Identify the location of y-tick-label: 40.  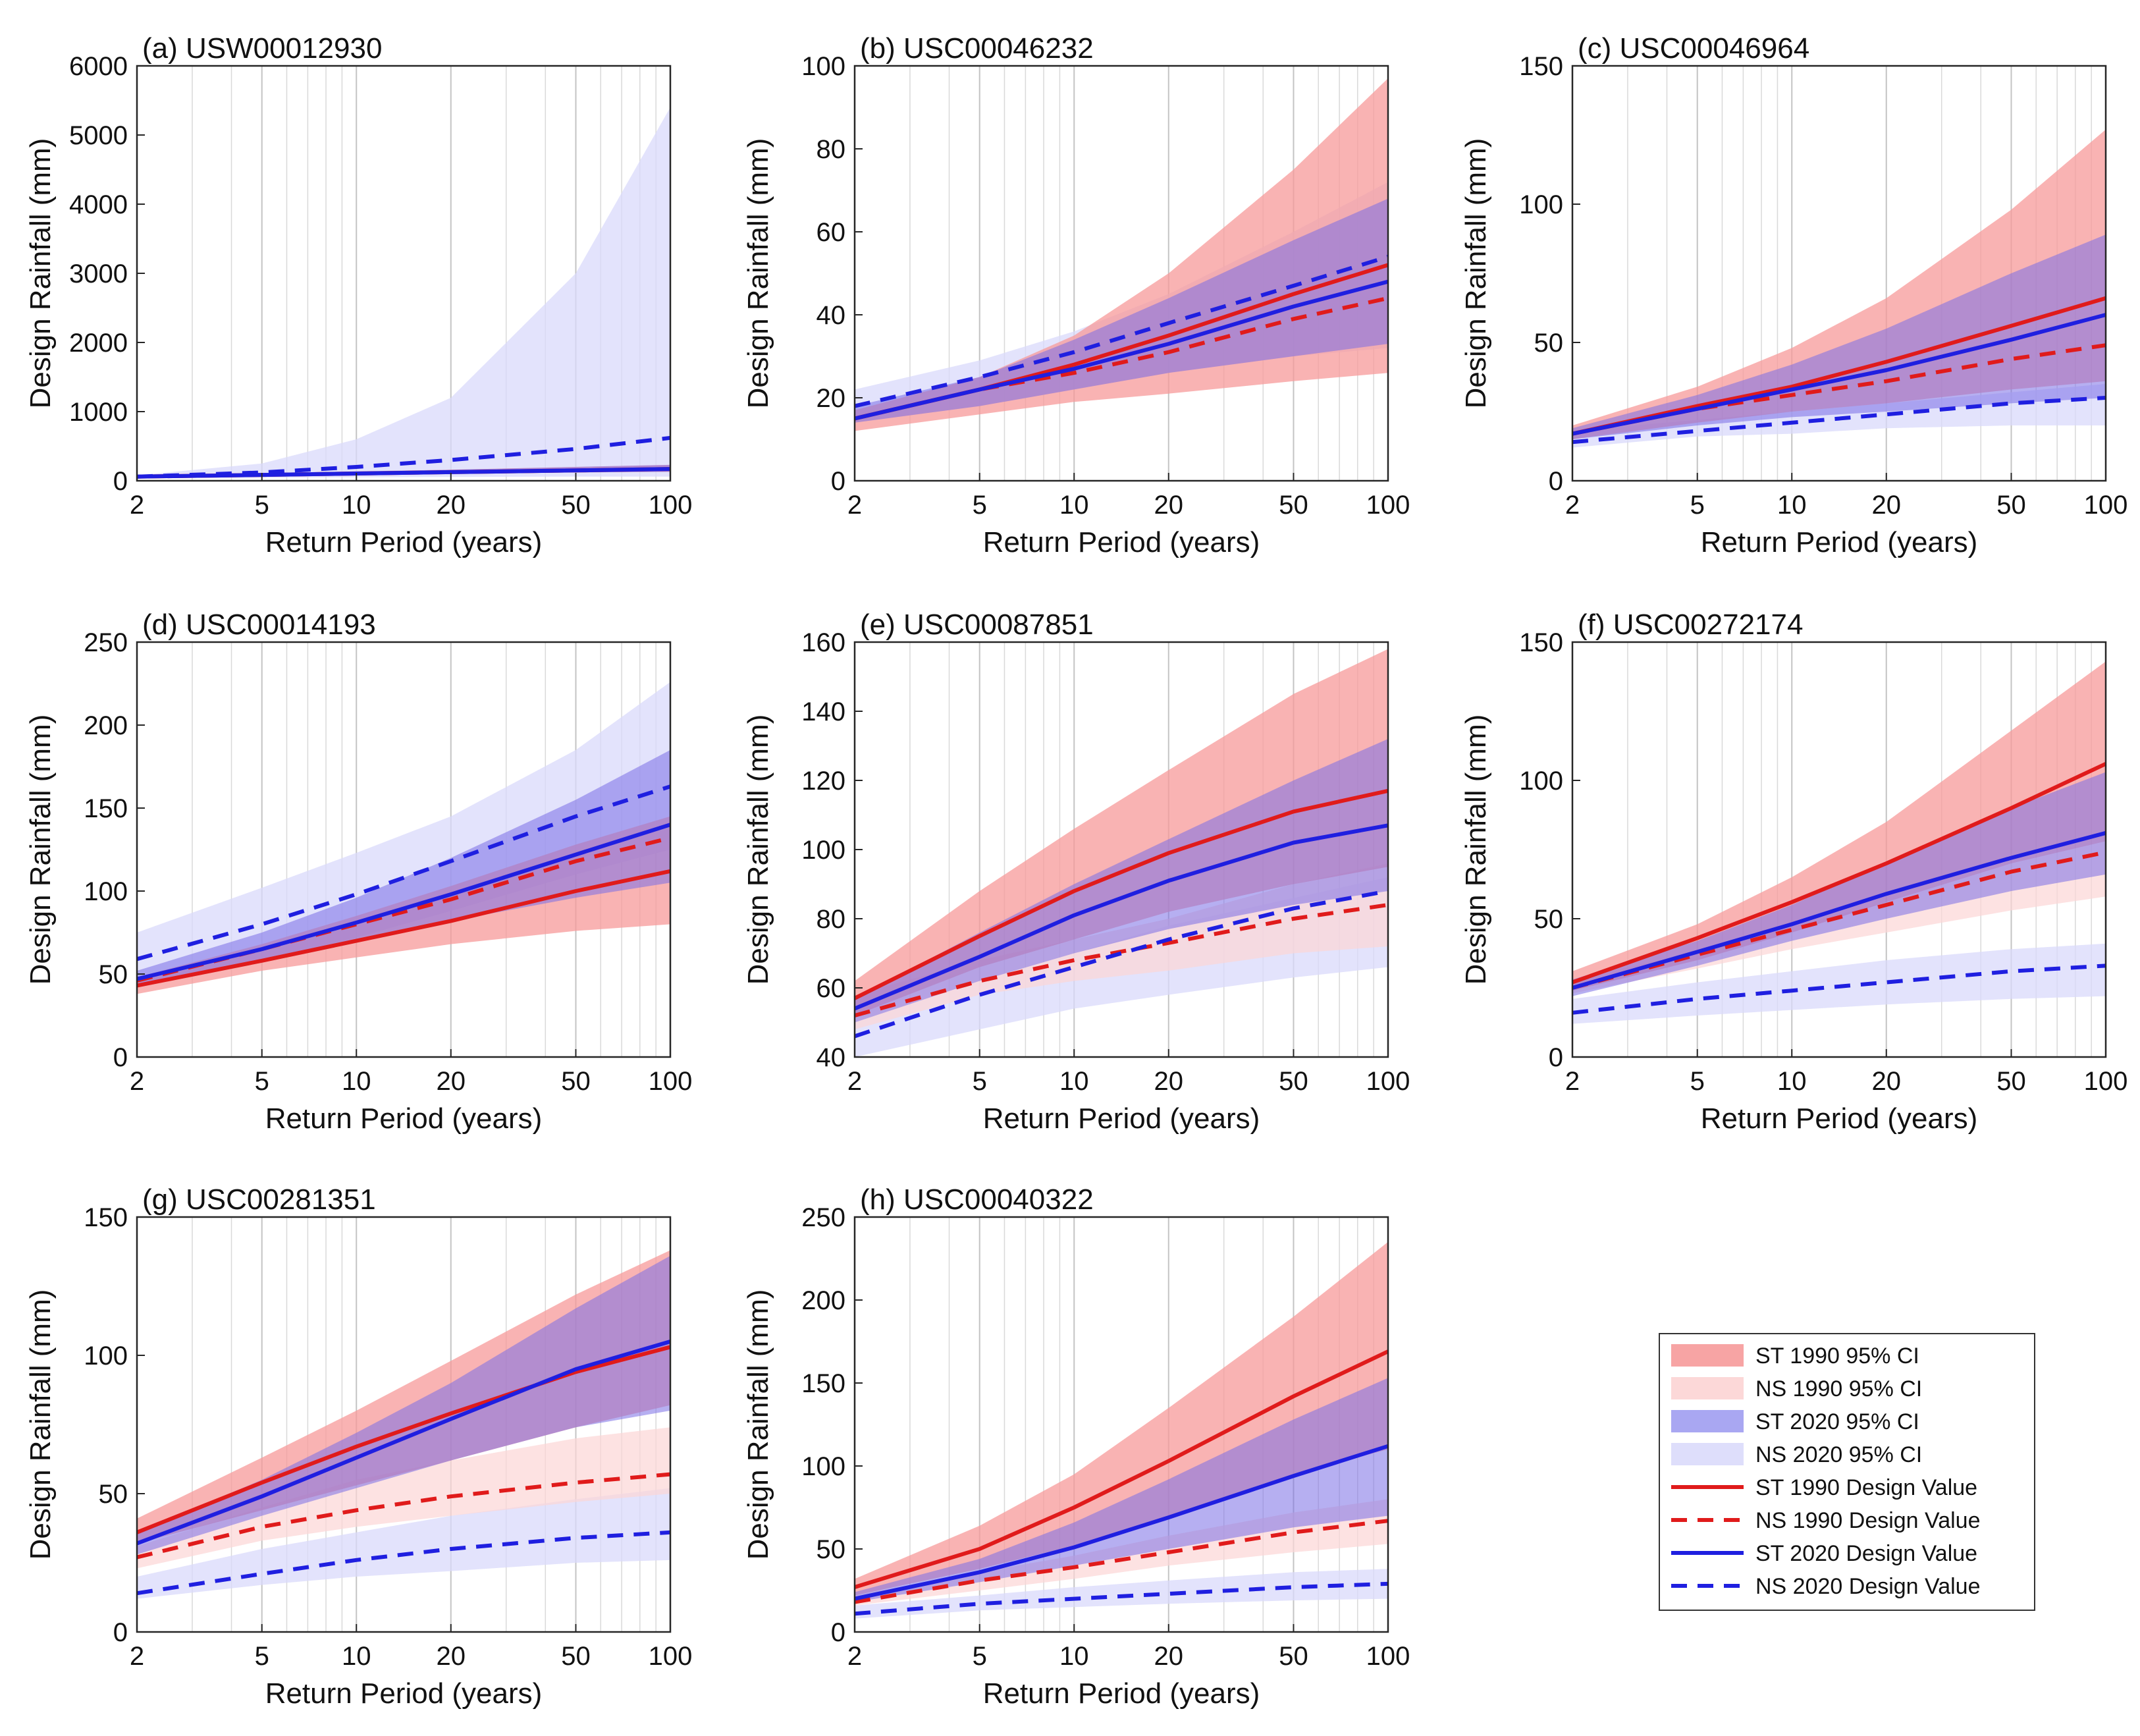
(831, 1057).